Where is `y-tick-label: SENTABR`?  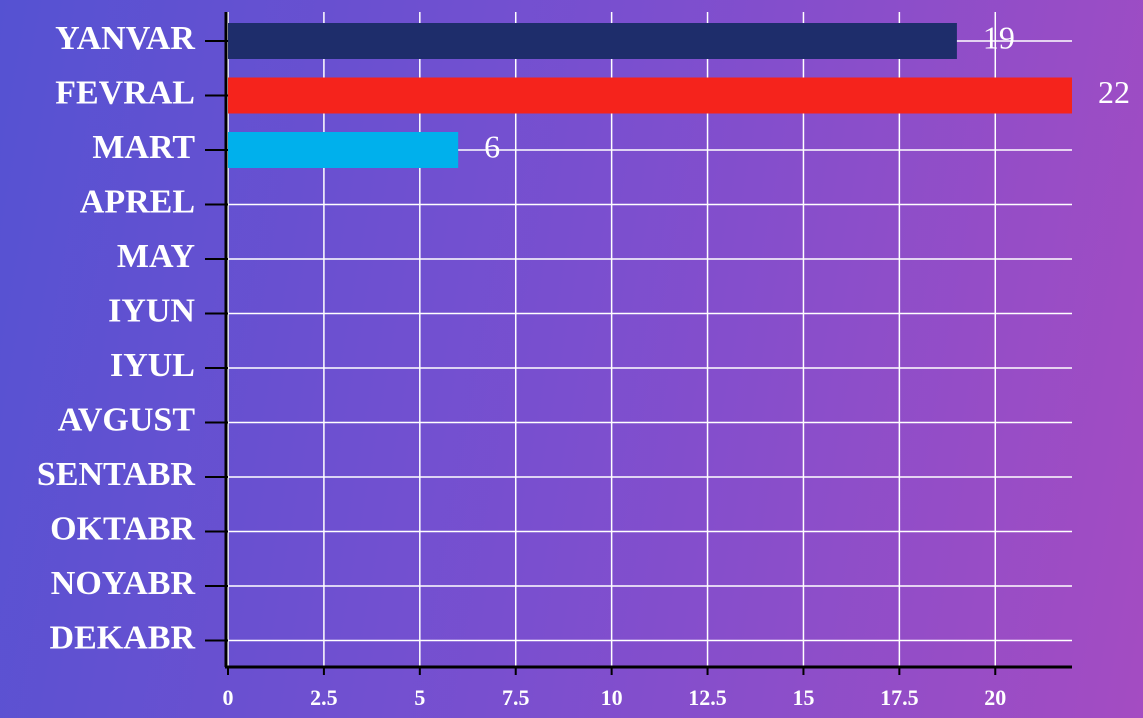 y-tick-label: SENTABR is located at coordinates (116, 474).